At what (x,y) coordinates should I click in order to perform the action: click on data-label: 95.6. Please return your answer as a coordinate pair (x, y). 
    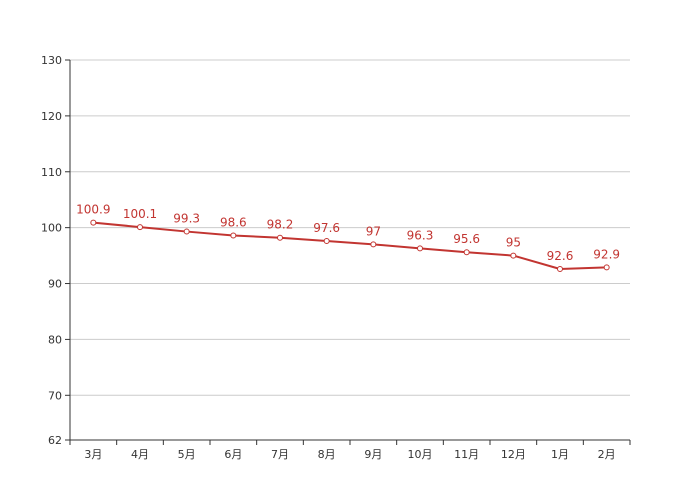
    Looking at the image, I should click on (466, 239).